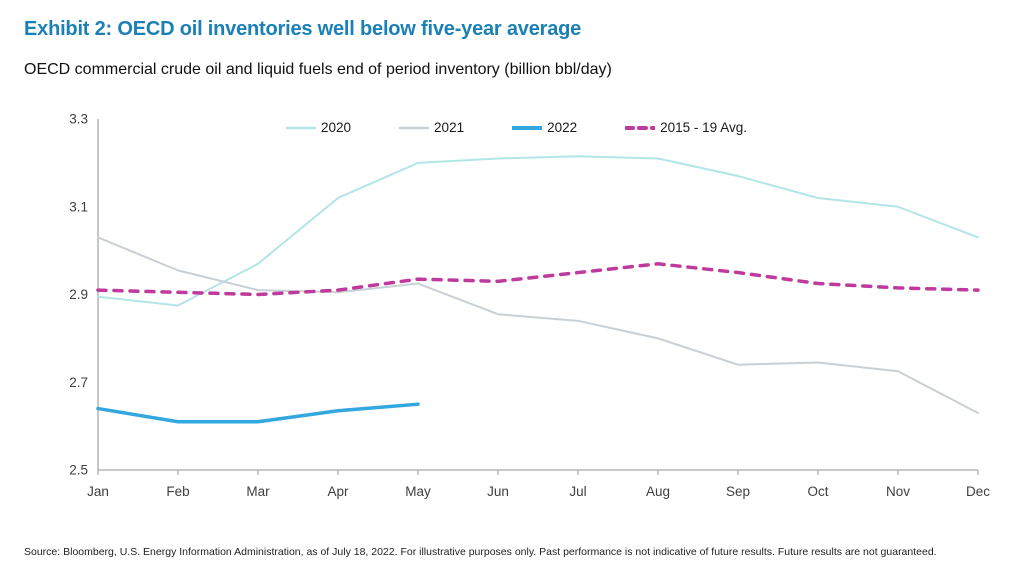 The height and width of the screenshot is (576, 1024). Describe the element at coordinates (338, 491) in the screenshot. I see `x-axis-label-apr: Apr` at that location.